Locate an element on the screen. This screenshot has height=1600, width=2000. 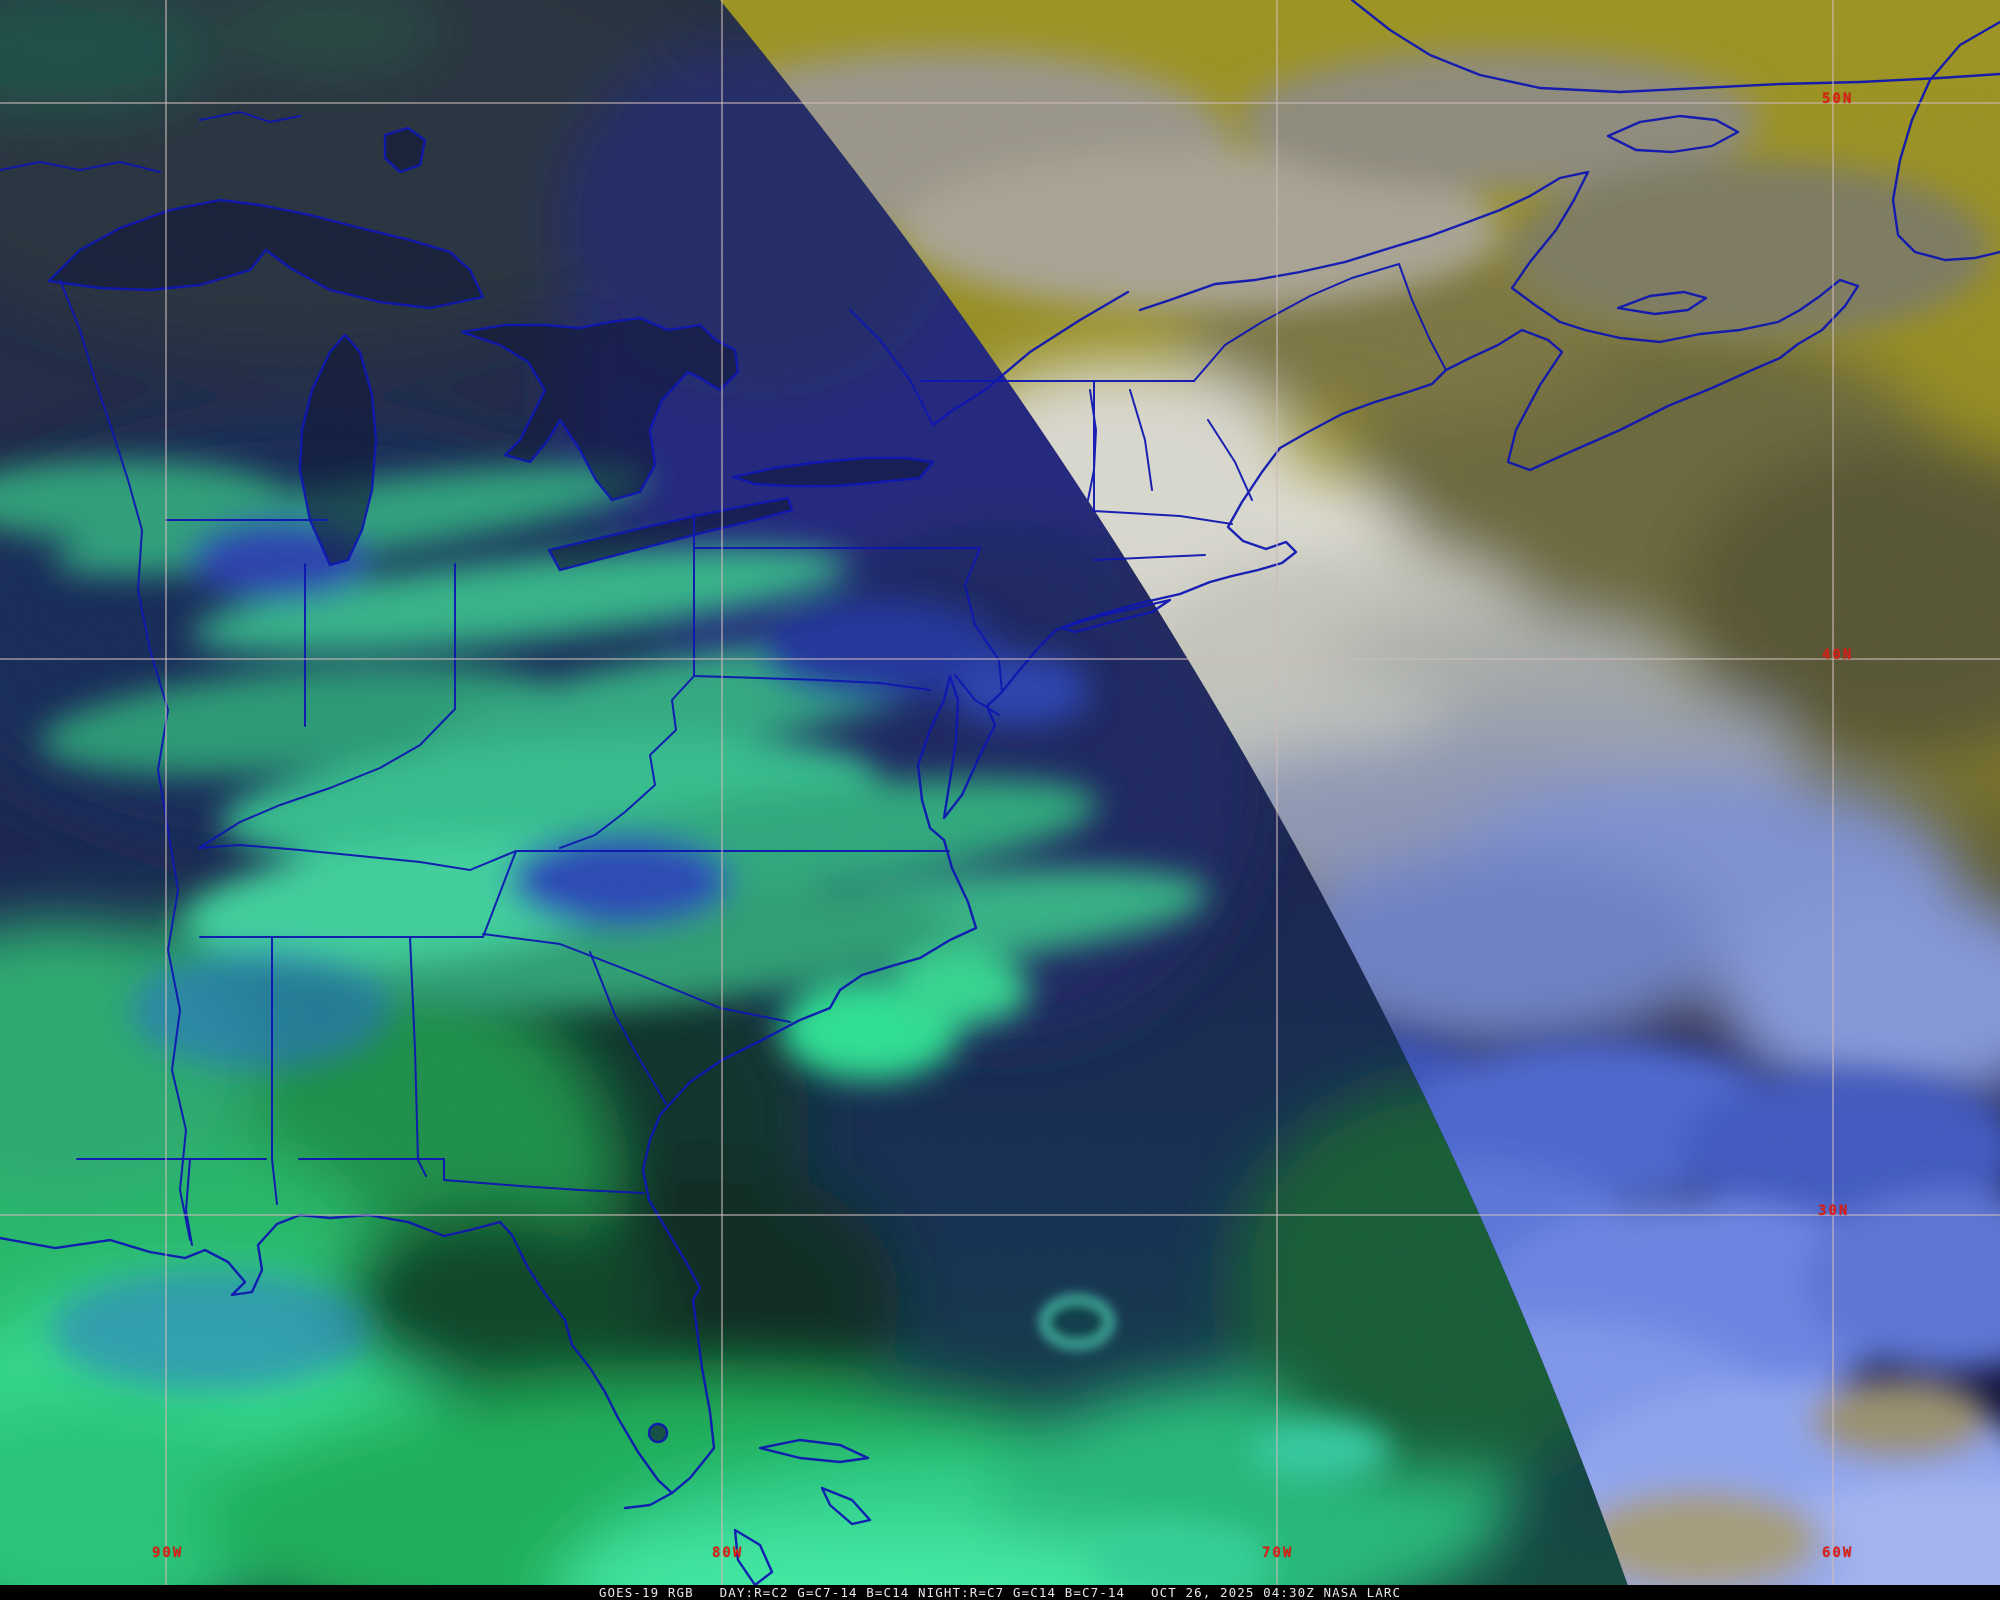
longitude-label-60w: 60W is located at coordinates (1838, 1553).